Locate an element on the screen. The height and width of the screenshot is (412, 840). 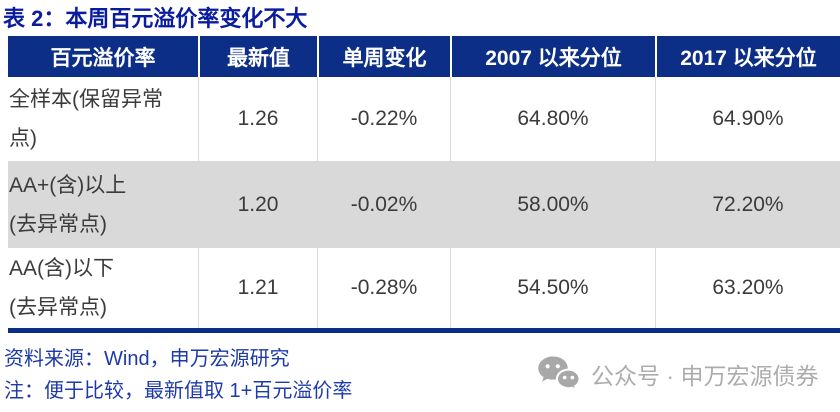
col-header-weekly-change: 单周变化 is located at coordinates (383, 56).